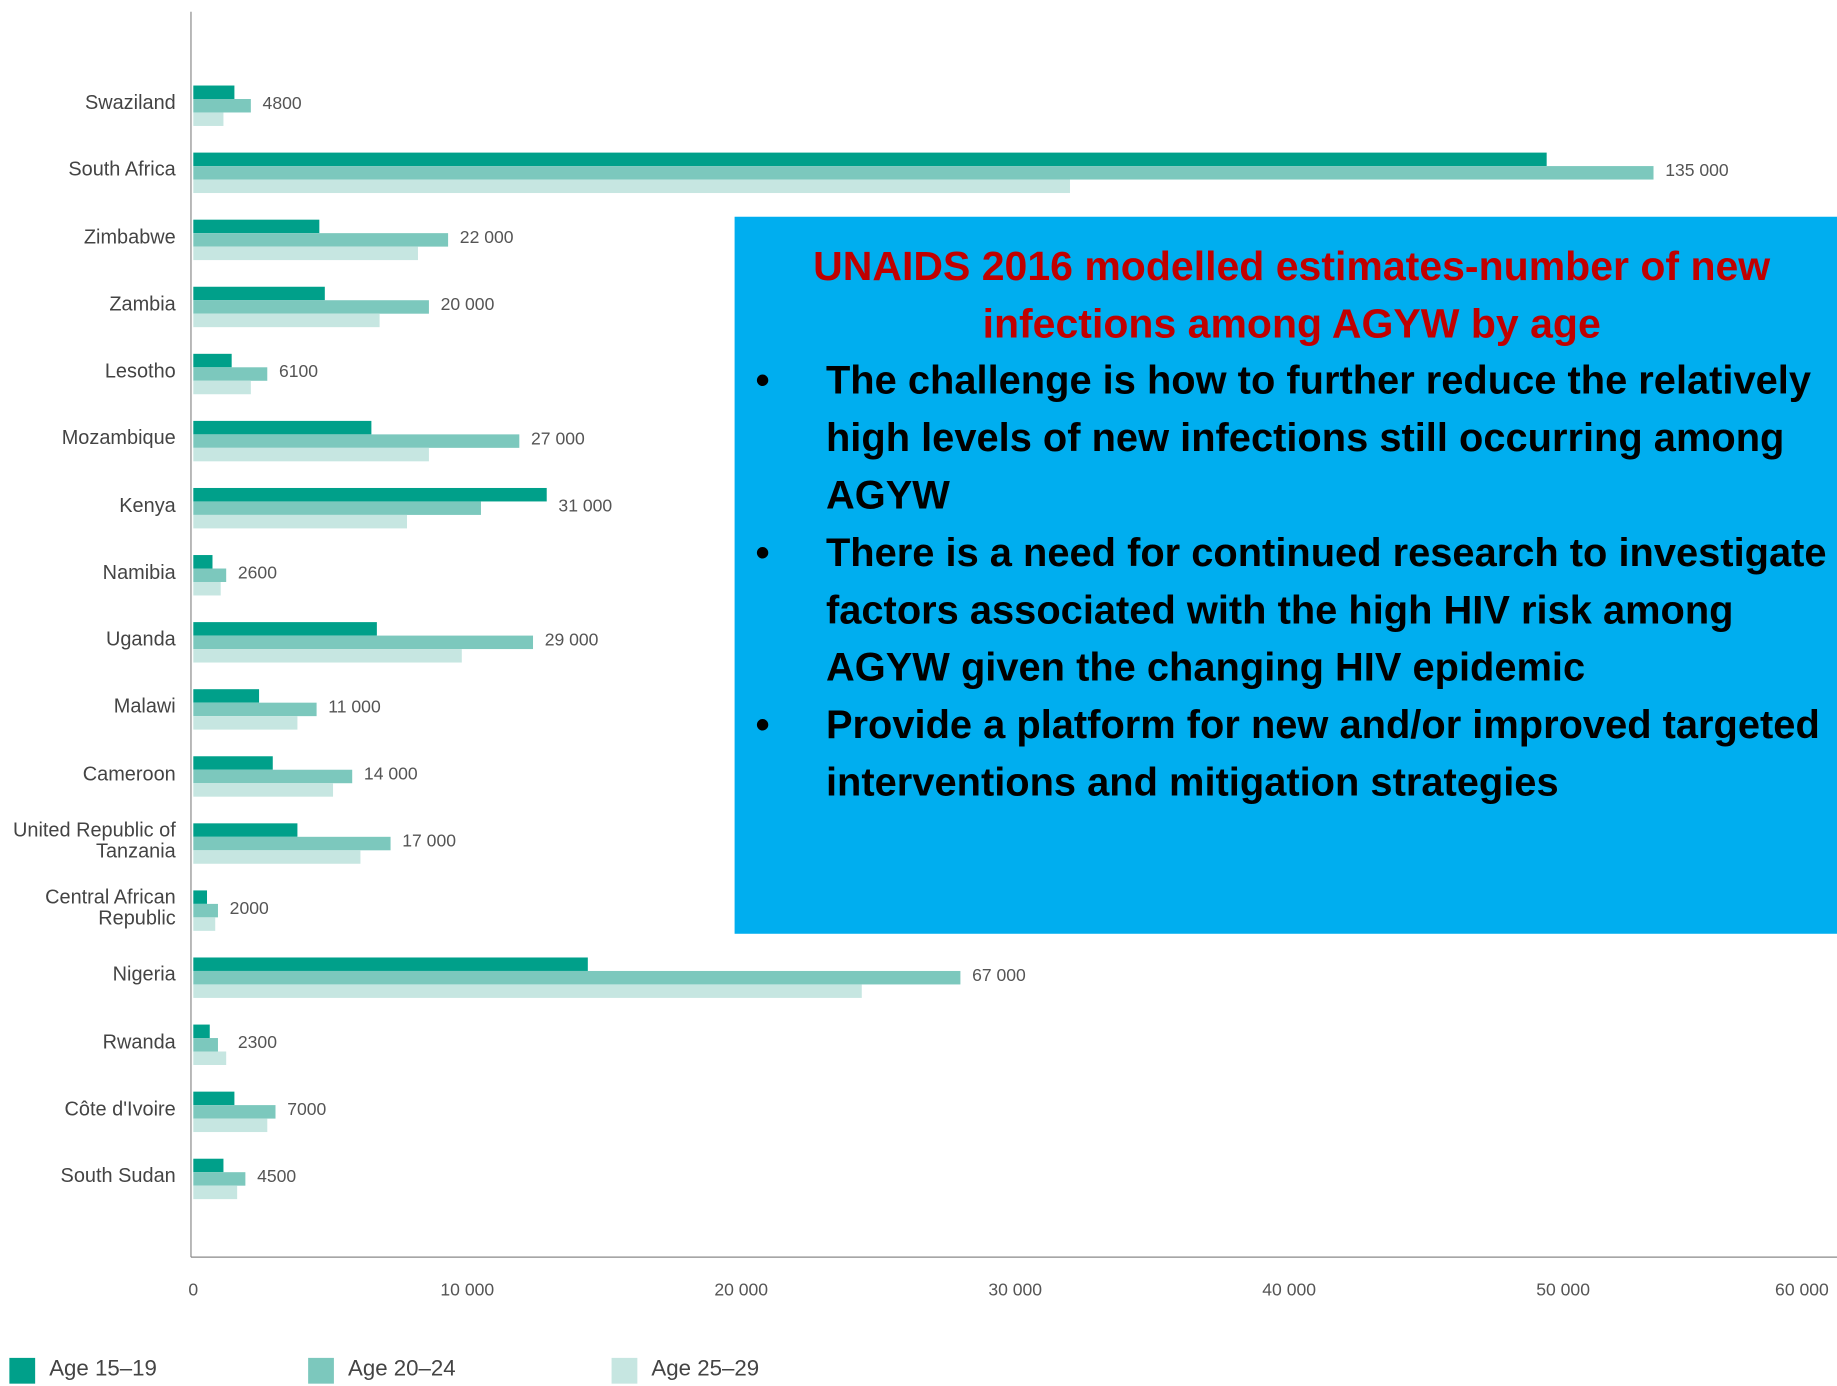  What do you see at coordinates (1697, 170) in the screenshot?
I see `total-label: 135 000` at bounding box center [1697, 170].